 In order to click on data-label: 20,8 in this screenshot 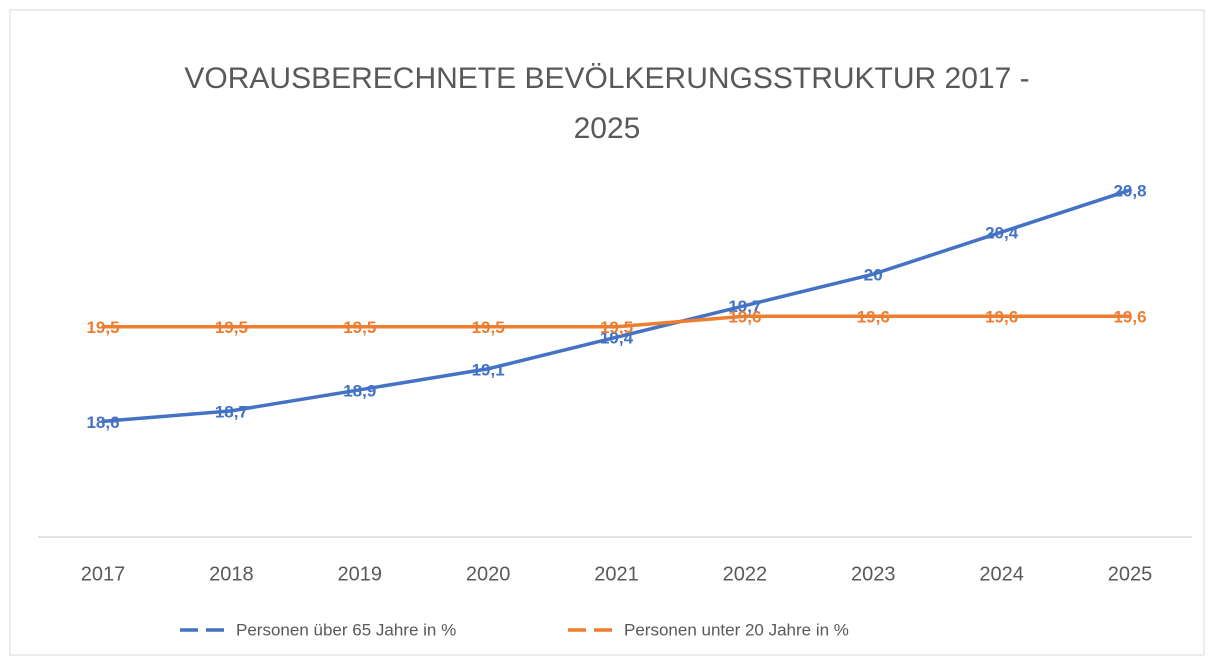, I will do `click(1129, 191)`.